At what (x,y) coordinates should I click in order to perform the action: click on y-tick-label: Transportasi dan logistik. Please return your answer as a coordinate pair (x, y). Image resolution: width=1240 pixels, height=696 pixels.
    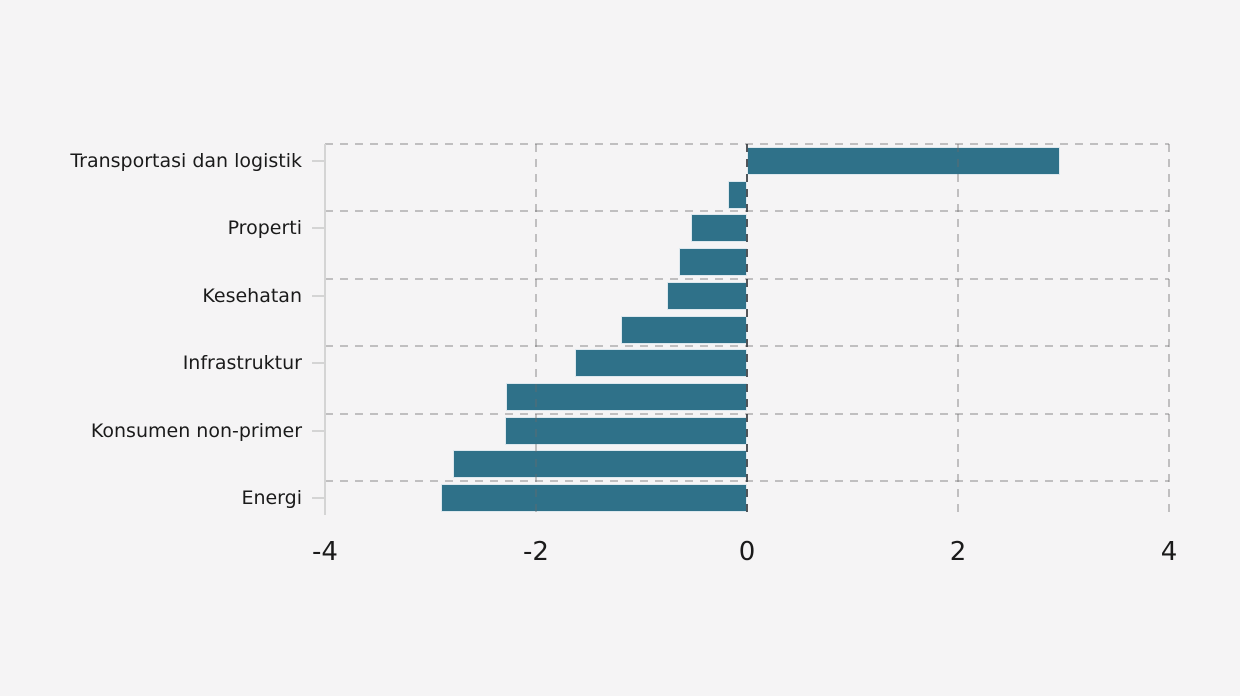
    Looking at the image, I should click on (186, 160).